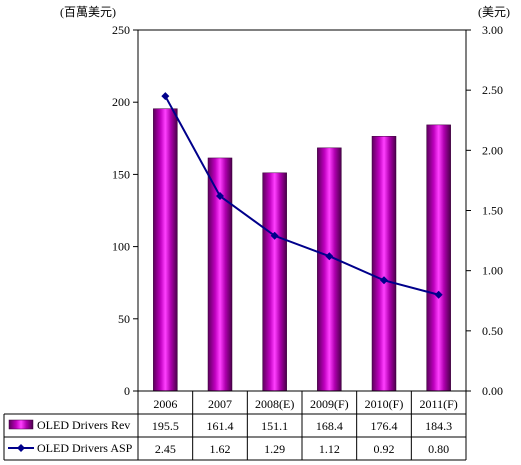 The height and width of the screenshot is (465, 521). I want to click on right-axis-unit: (美元), so click(494, 12).